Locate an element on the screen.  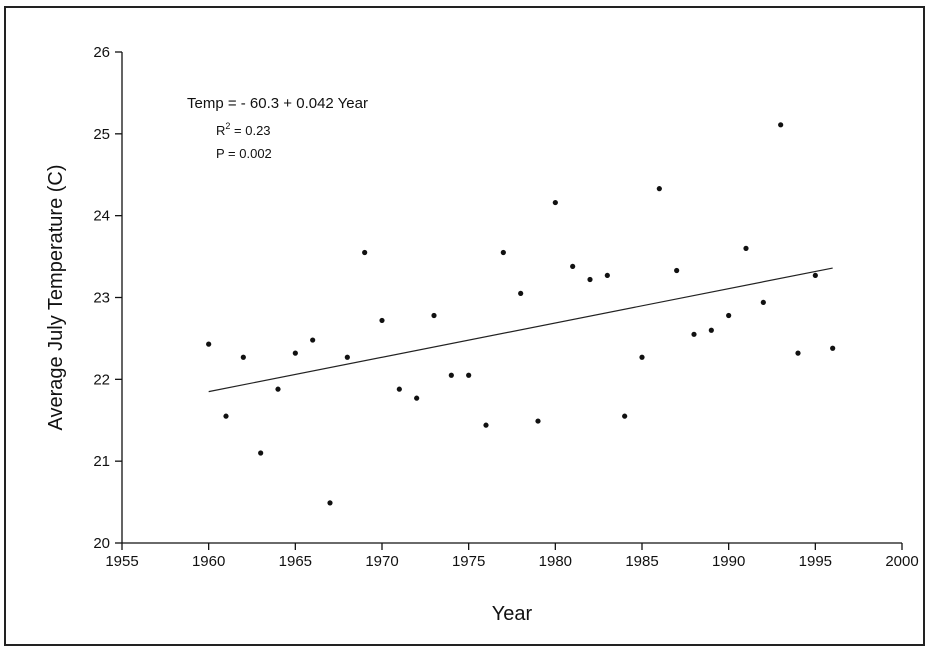
r-squared-superscript: 2 is located at coordinates (227, 126).